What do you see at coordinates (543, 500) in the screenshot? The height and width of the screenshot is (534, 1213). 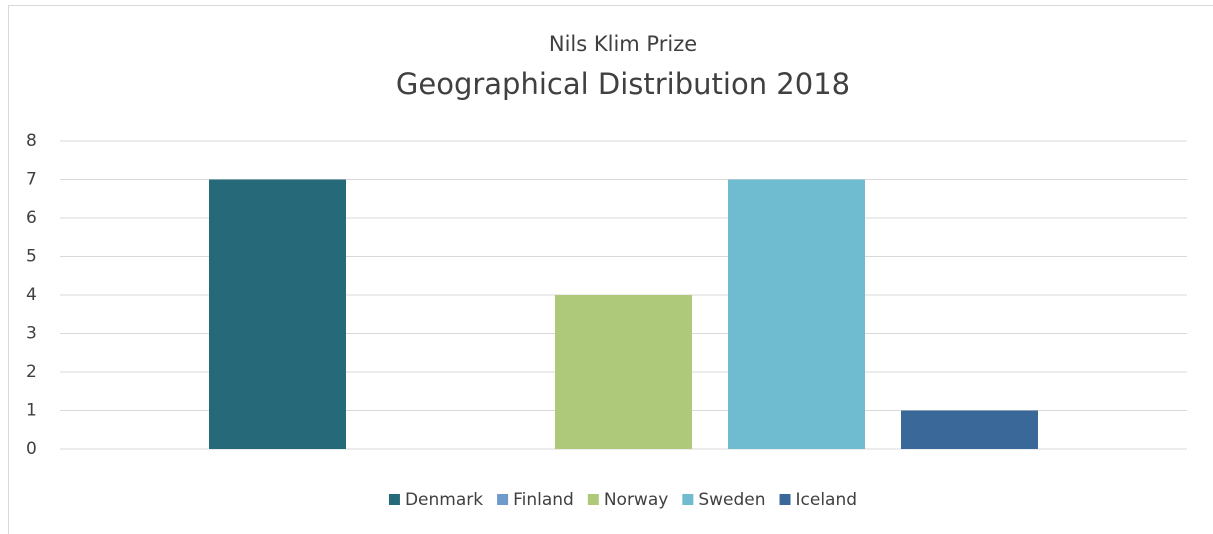 I see `legend-label: Finland` at bounding box center [543, 500].